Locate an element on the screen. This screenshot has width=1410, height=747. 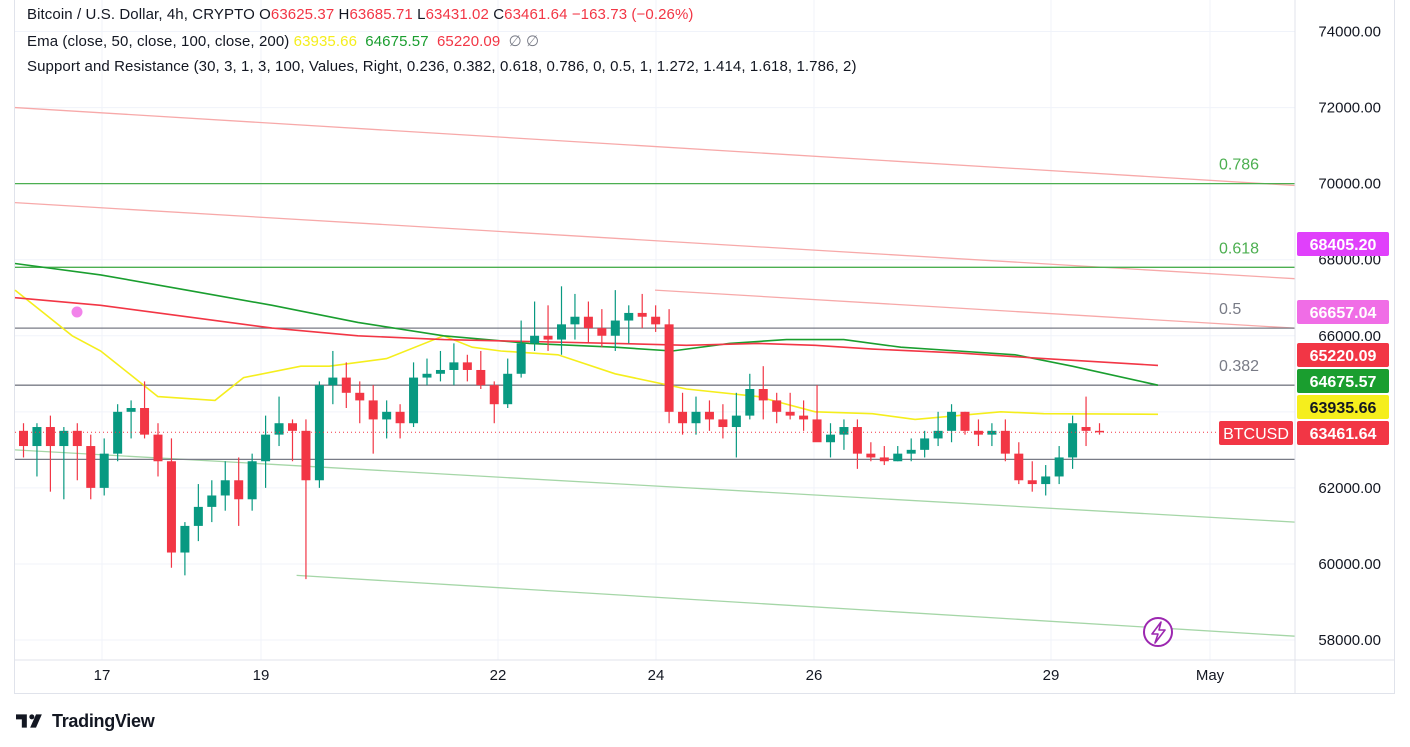
ema-label: Ema (close, 50, close, 100, close, 200) is located at coordinates (158, 41).